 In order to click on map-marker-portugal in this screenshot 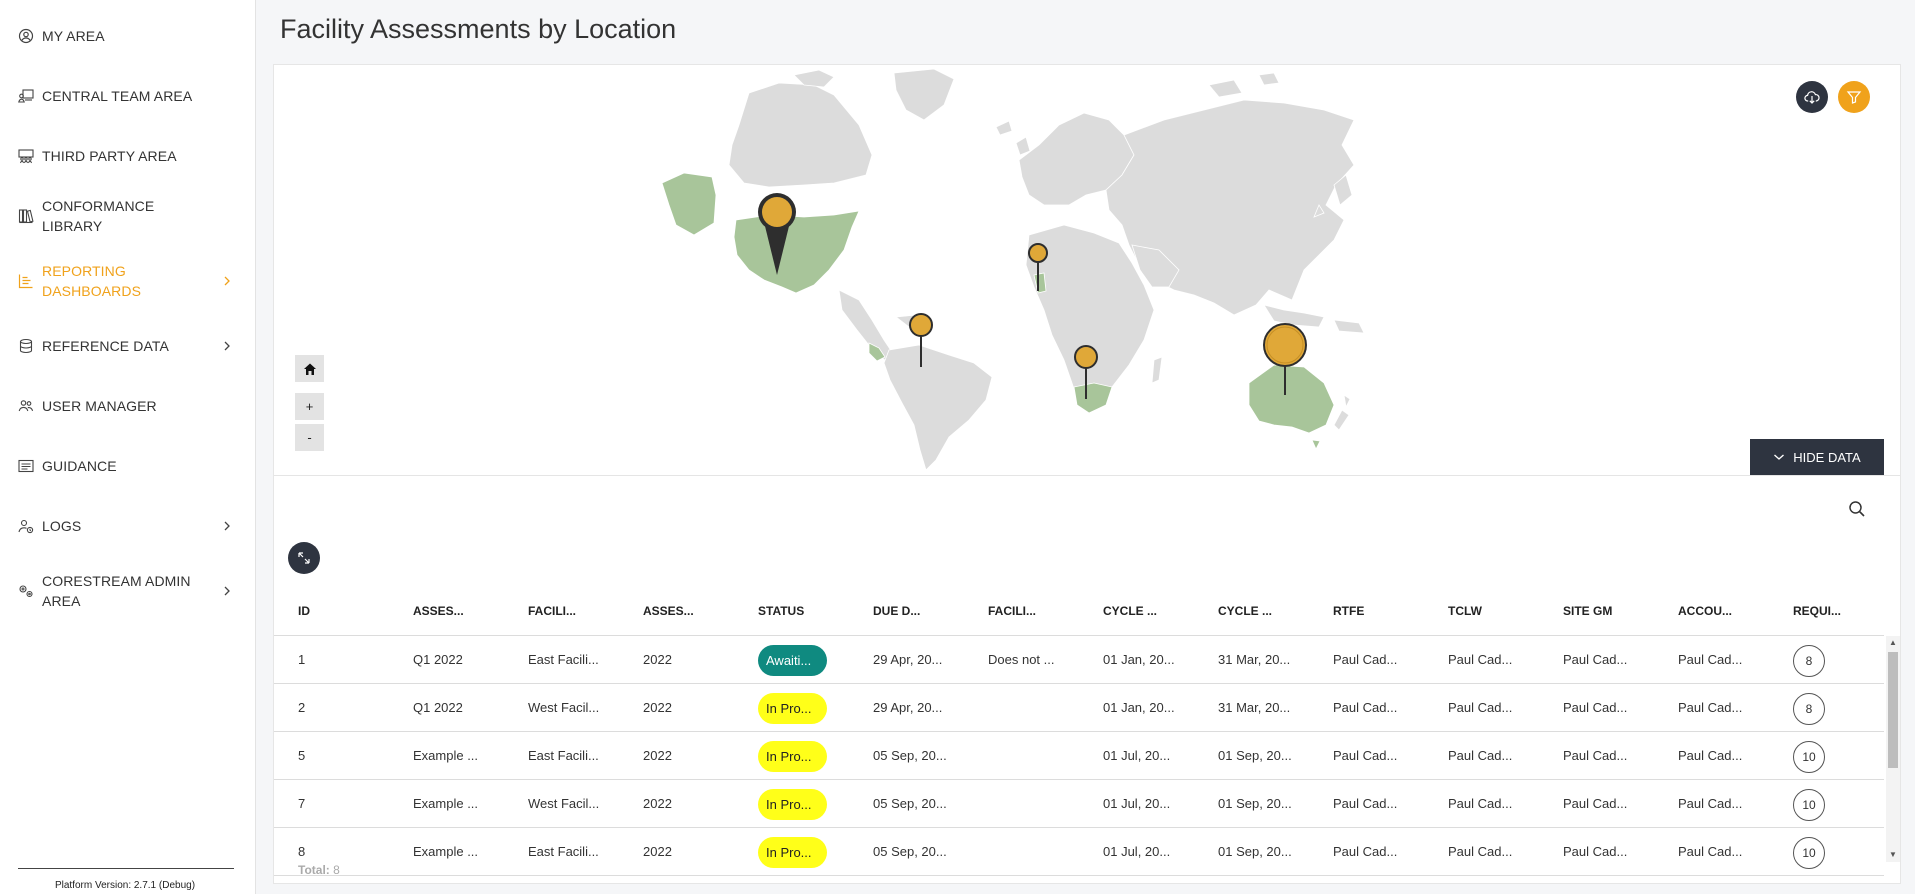, I will do `click(1038, 267)`.